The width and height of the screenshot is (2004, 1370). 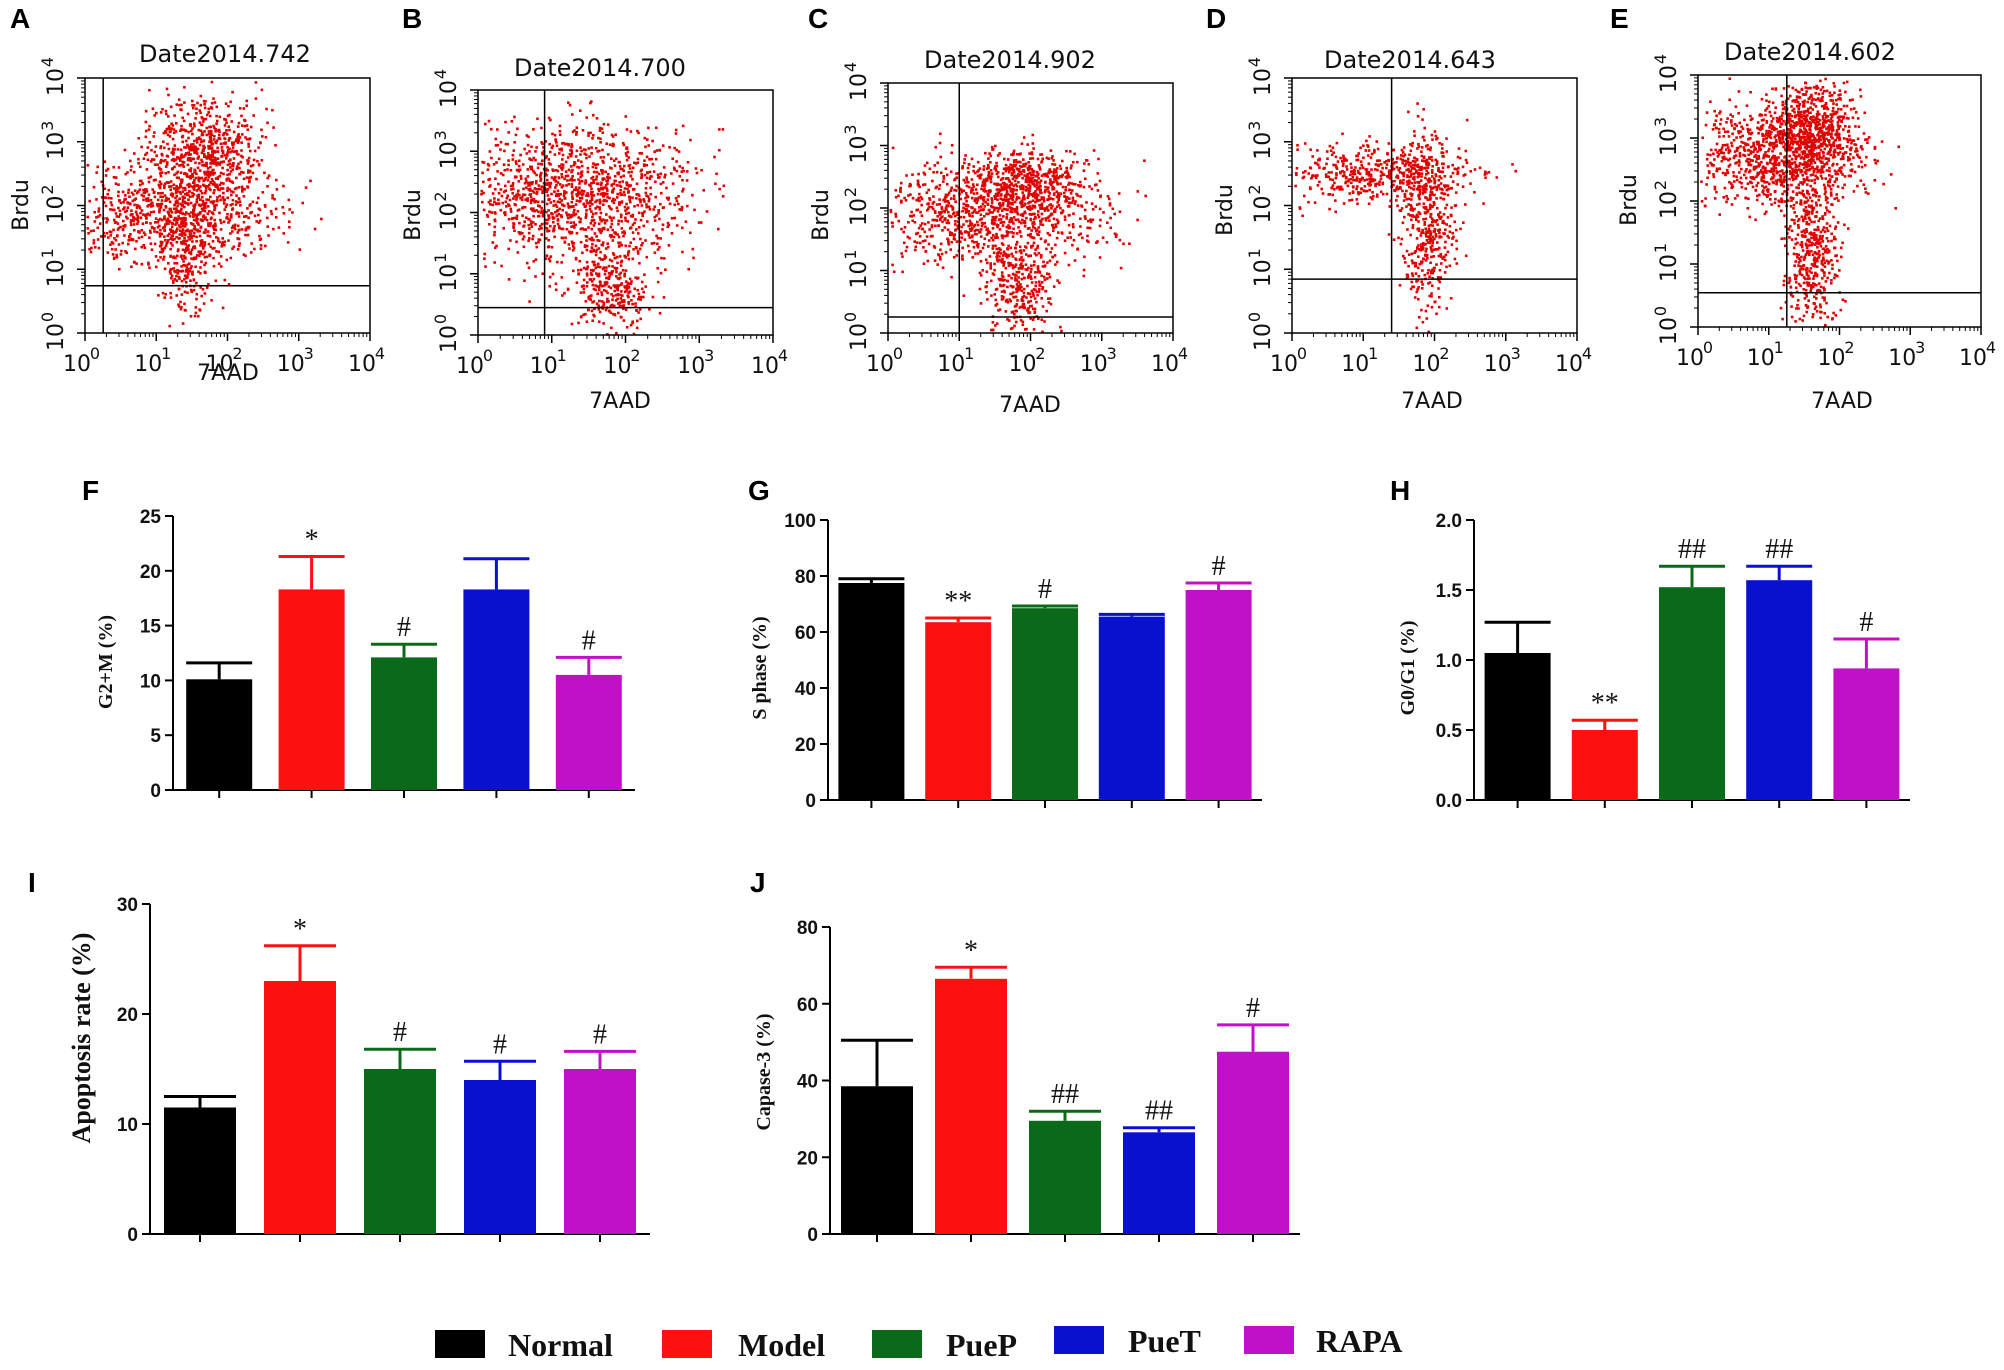 What do you see at coordinates (1018, 233) in the screenshot?
I see `flow-c-dots` at bounding box center [1018, 233].